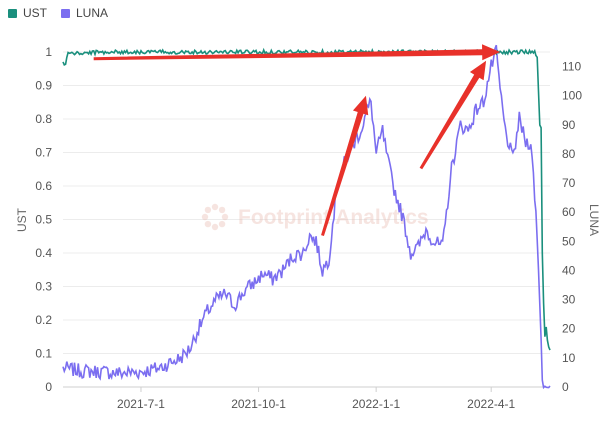 This screenshot has width=615, height=434. What do you see at coordinates (43, 119) in the screenshot?
I see `y-left-tick-label: 0.8` at bounding box center [43, 119].